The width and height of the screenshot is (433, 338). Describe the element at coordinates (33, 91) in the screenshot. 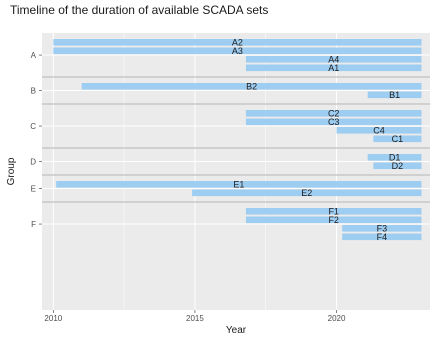

I see `y-tick-label-b: B` at that location.